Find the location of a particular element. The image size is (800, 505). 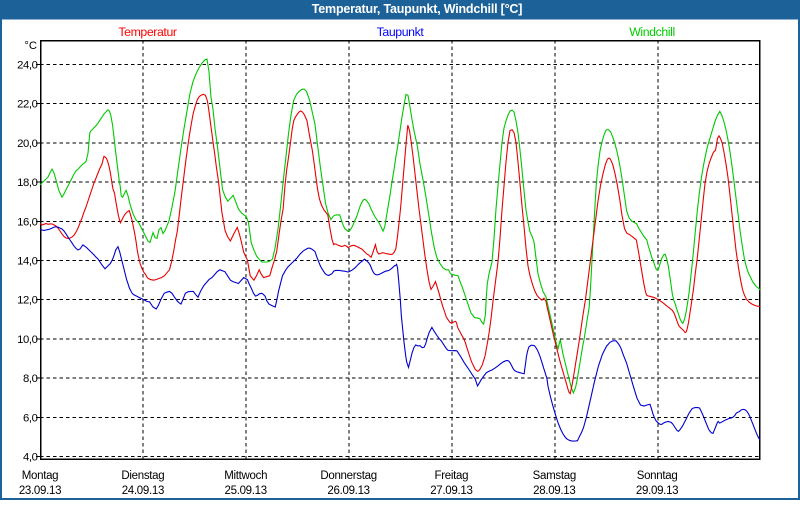

svg-text: Samstag is located at coordinates (554, 476).